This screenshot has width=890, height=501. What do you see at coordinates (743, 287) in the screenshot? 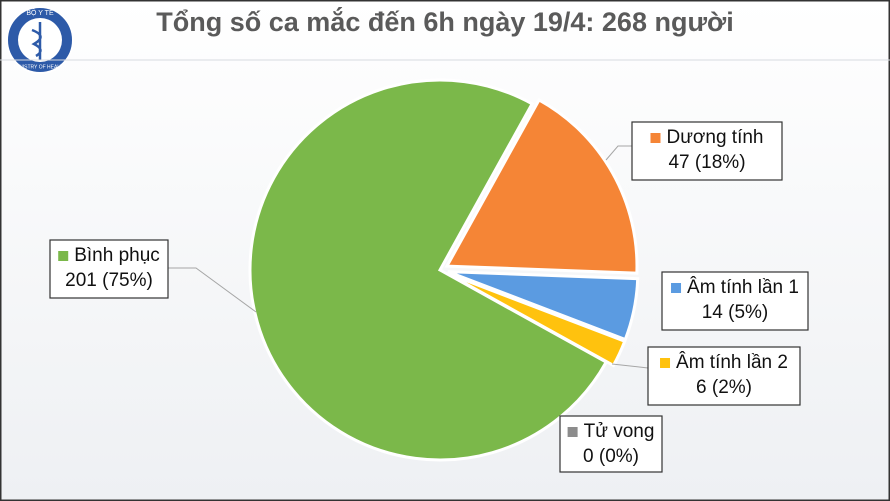
I see `slice-label-name: Âm tính lần 1` at bounding box center [743, 287].